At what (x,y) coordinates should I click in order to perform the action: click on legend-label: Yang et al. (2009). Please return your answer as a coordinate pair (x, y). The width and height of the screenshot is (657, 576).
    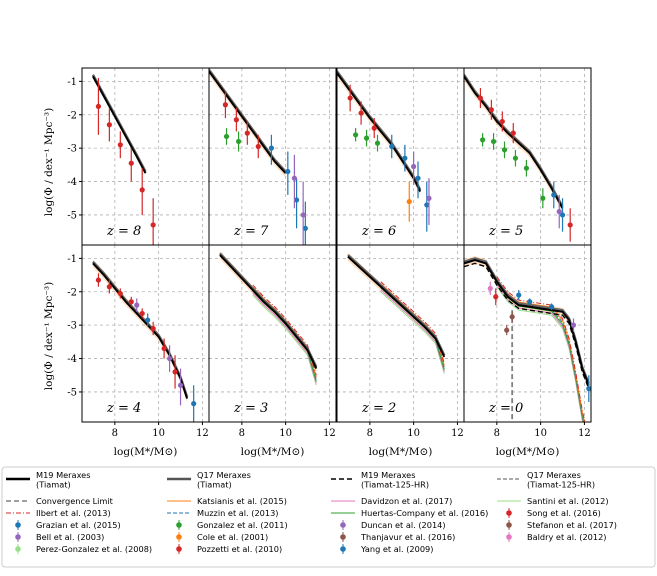
    Looking at the image, I should click on (396, 549).